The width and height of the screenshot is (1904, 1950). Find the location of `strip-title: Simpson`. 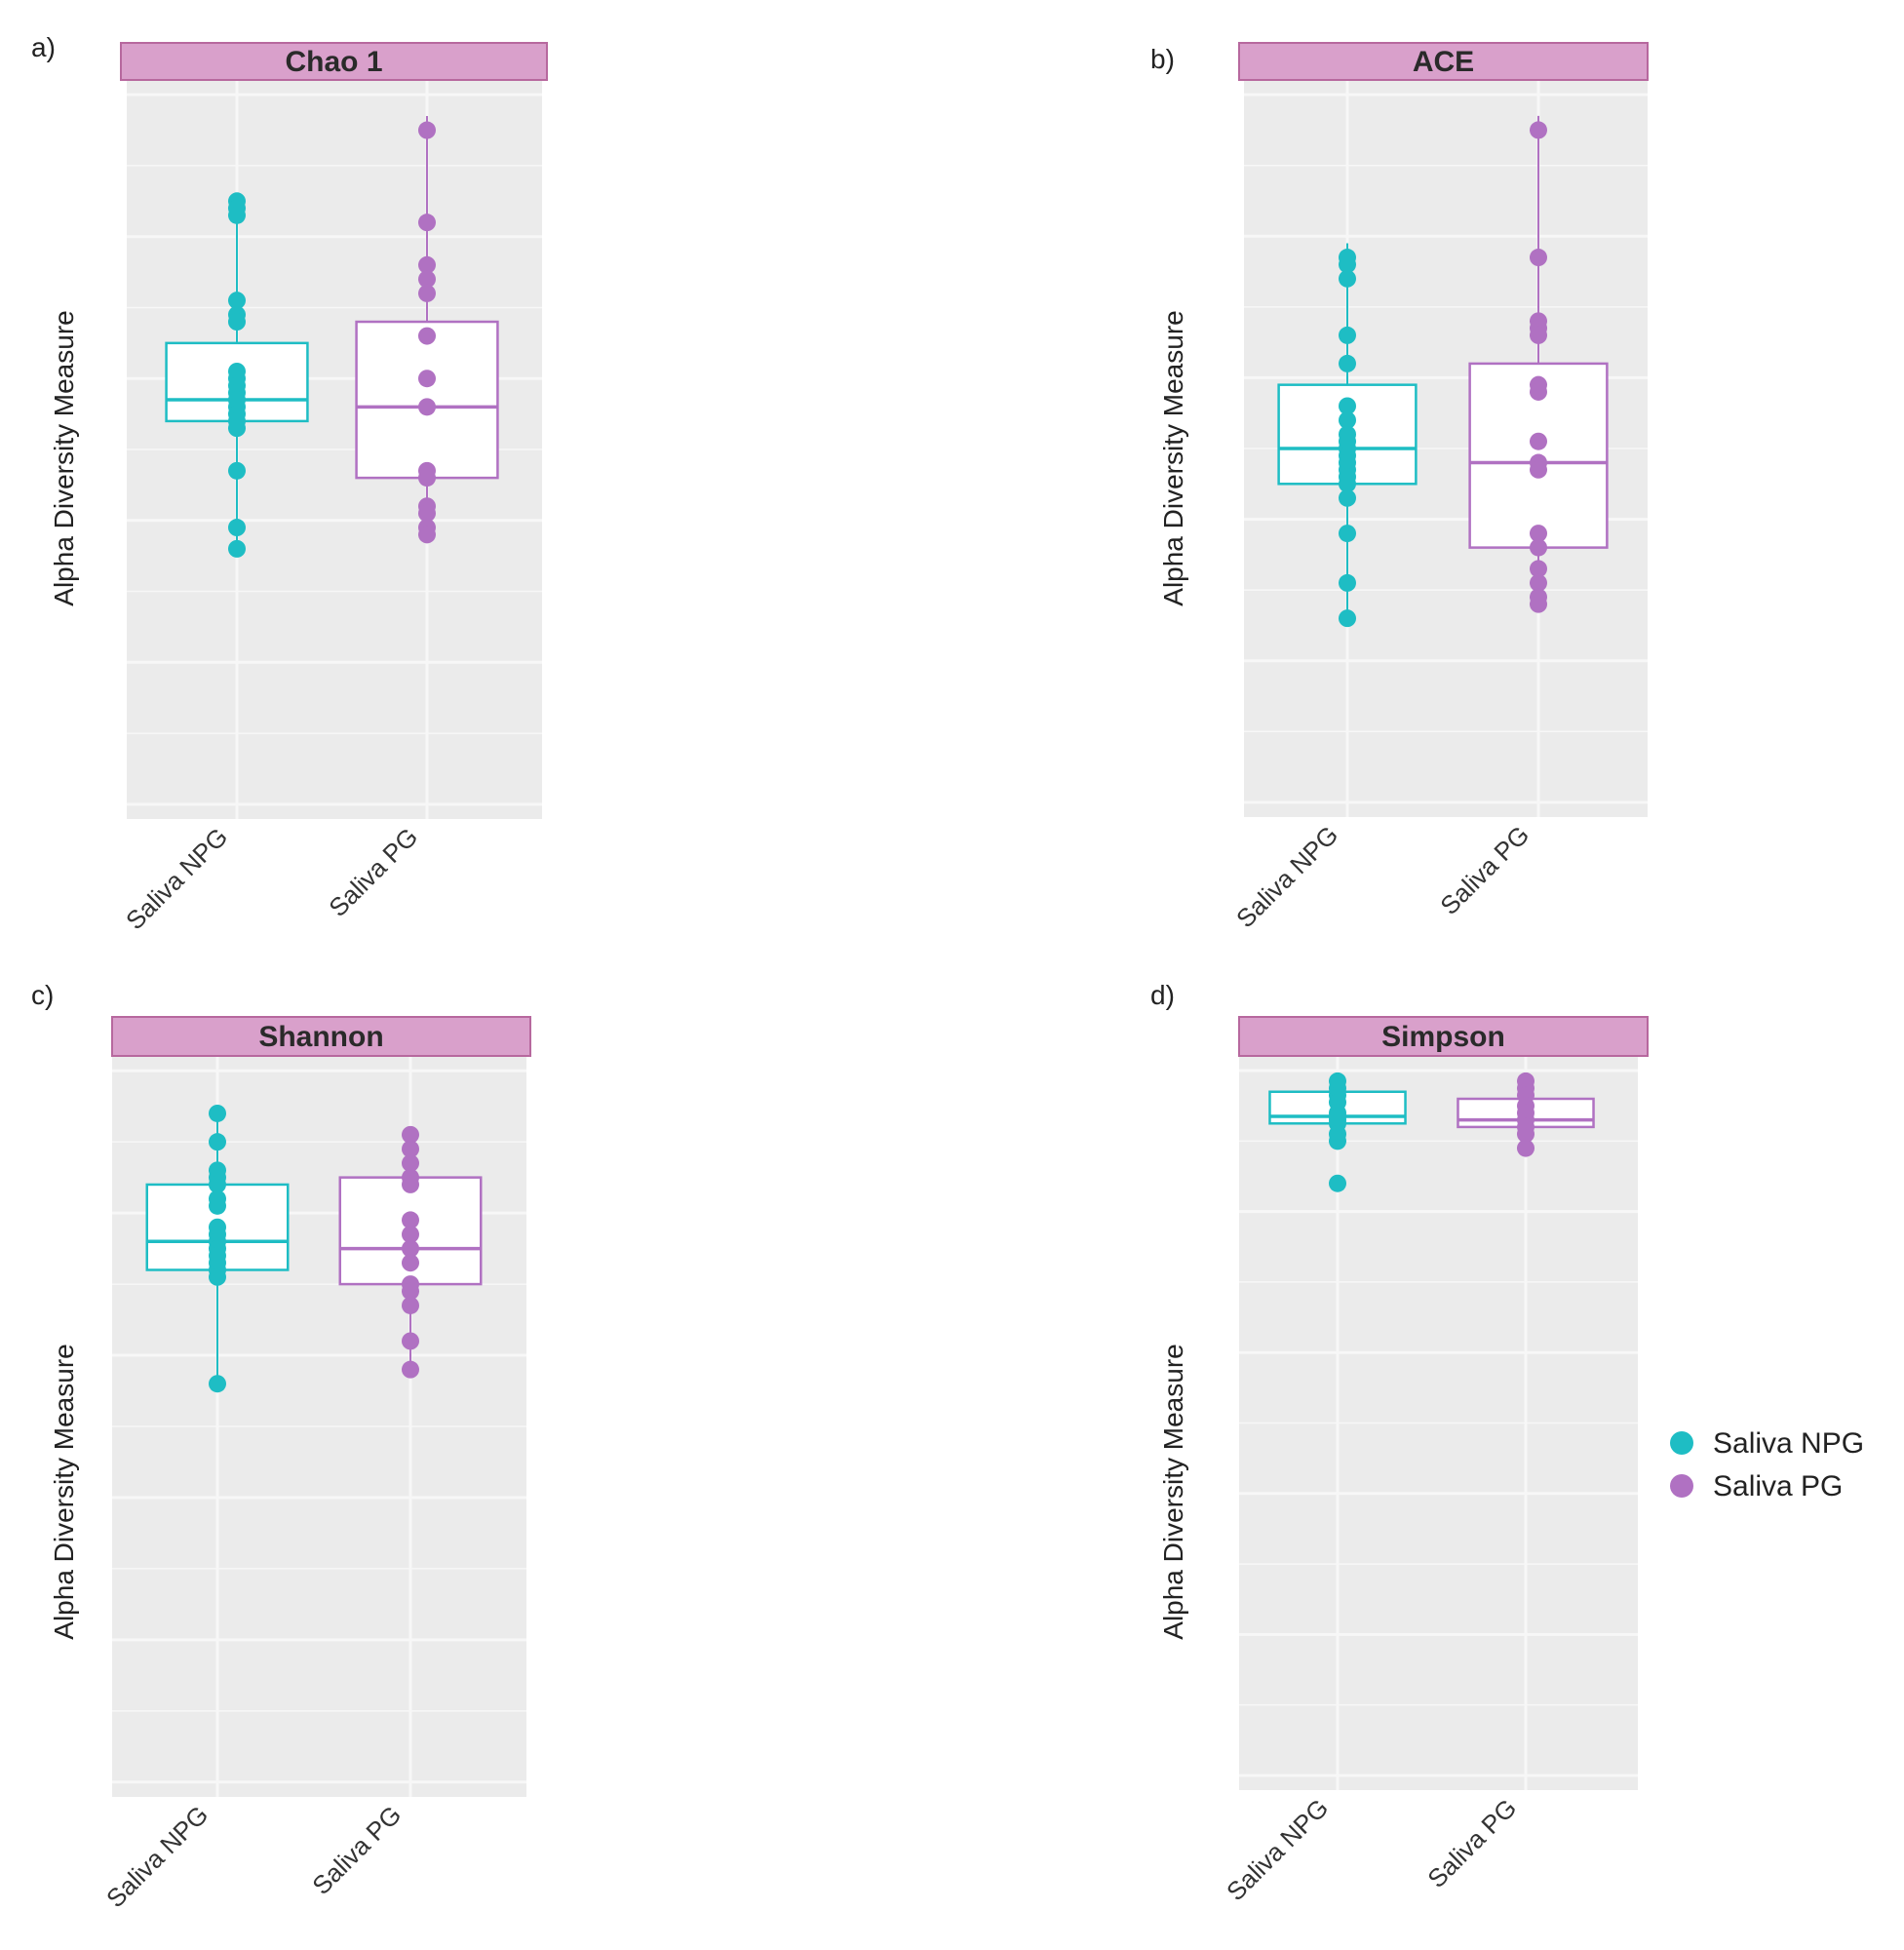

strip-title: Simpson is located at coordinates (1443, 1037).